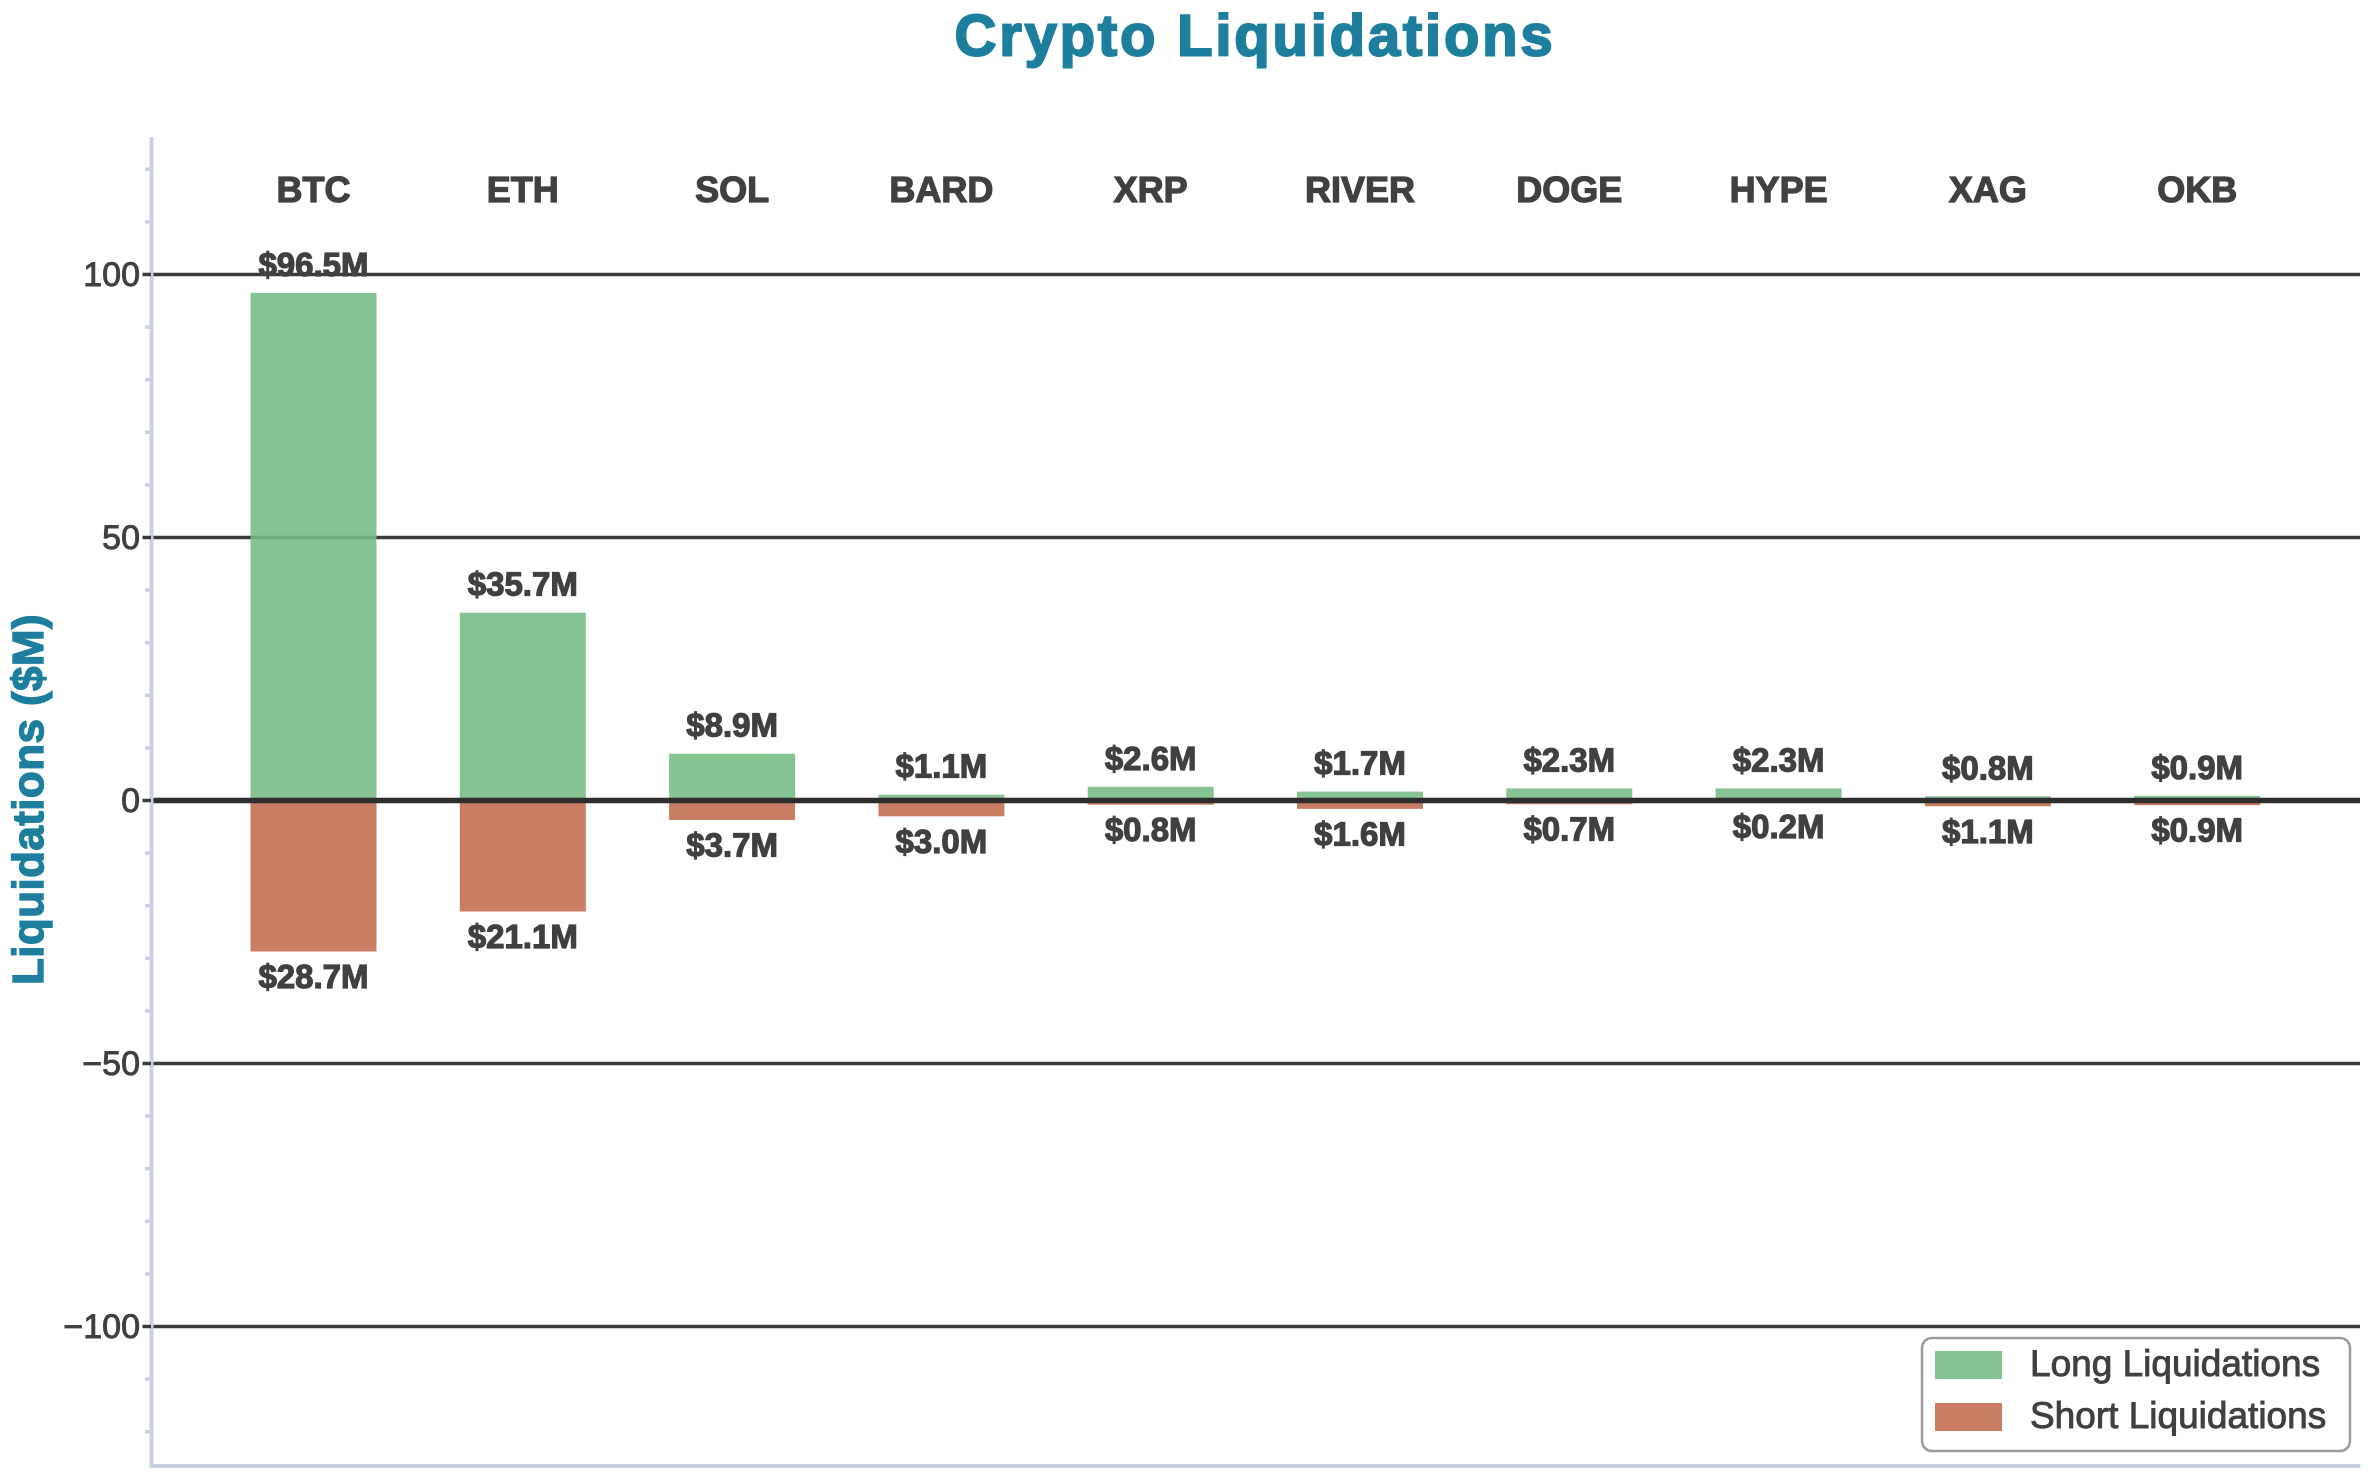 Image resolution: width=2375 pixels, height=1481 pixels. What do you see at coordinates (1360, 763) in the screenshot?
I see `svg-text: $1.7M` at bounding box center [1360, 763].